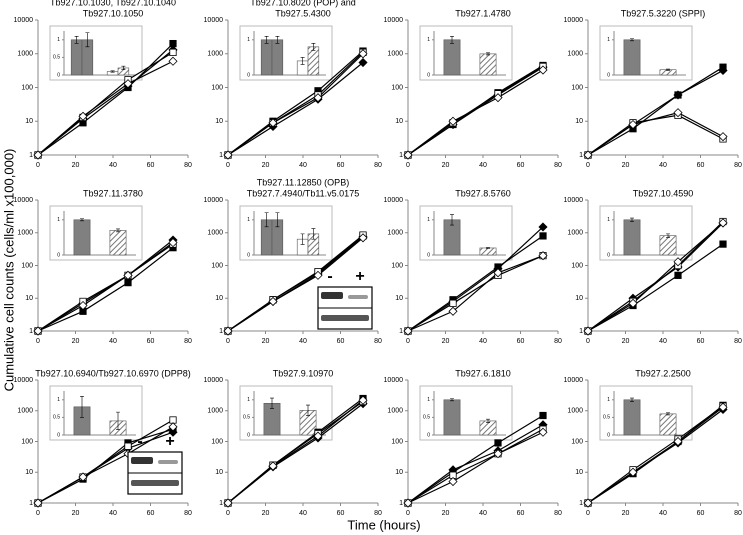  I want to click on panel-title: Tb927.6.1810, so click(483, 373).